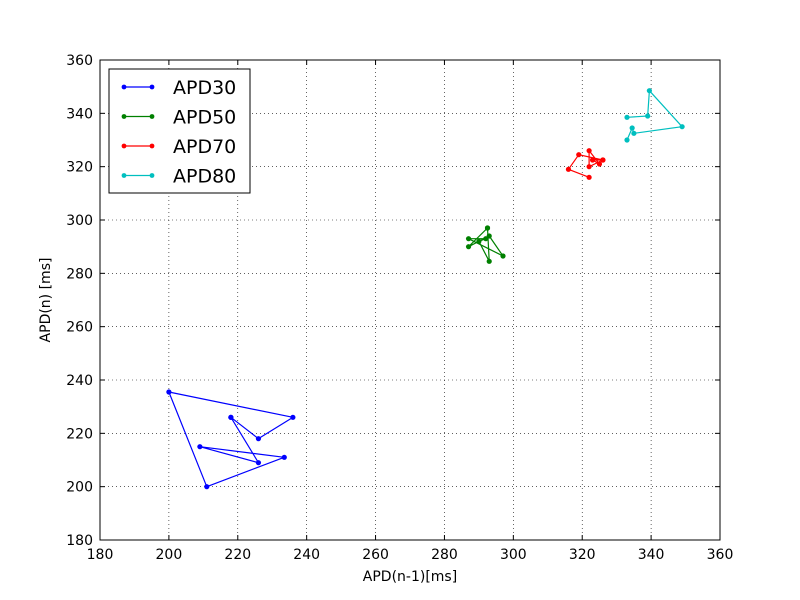 This screenshot has height=600, width=800. What do you see at coordinates (79, 381) in the screenshot?
I see `y-tick-label: 240` at bounding box center [79, 381].